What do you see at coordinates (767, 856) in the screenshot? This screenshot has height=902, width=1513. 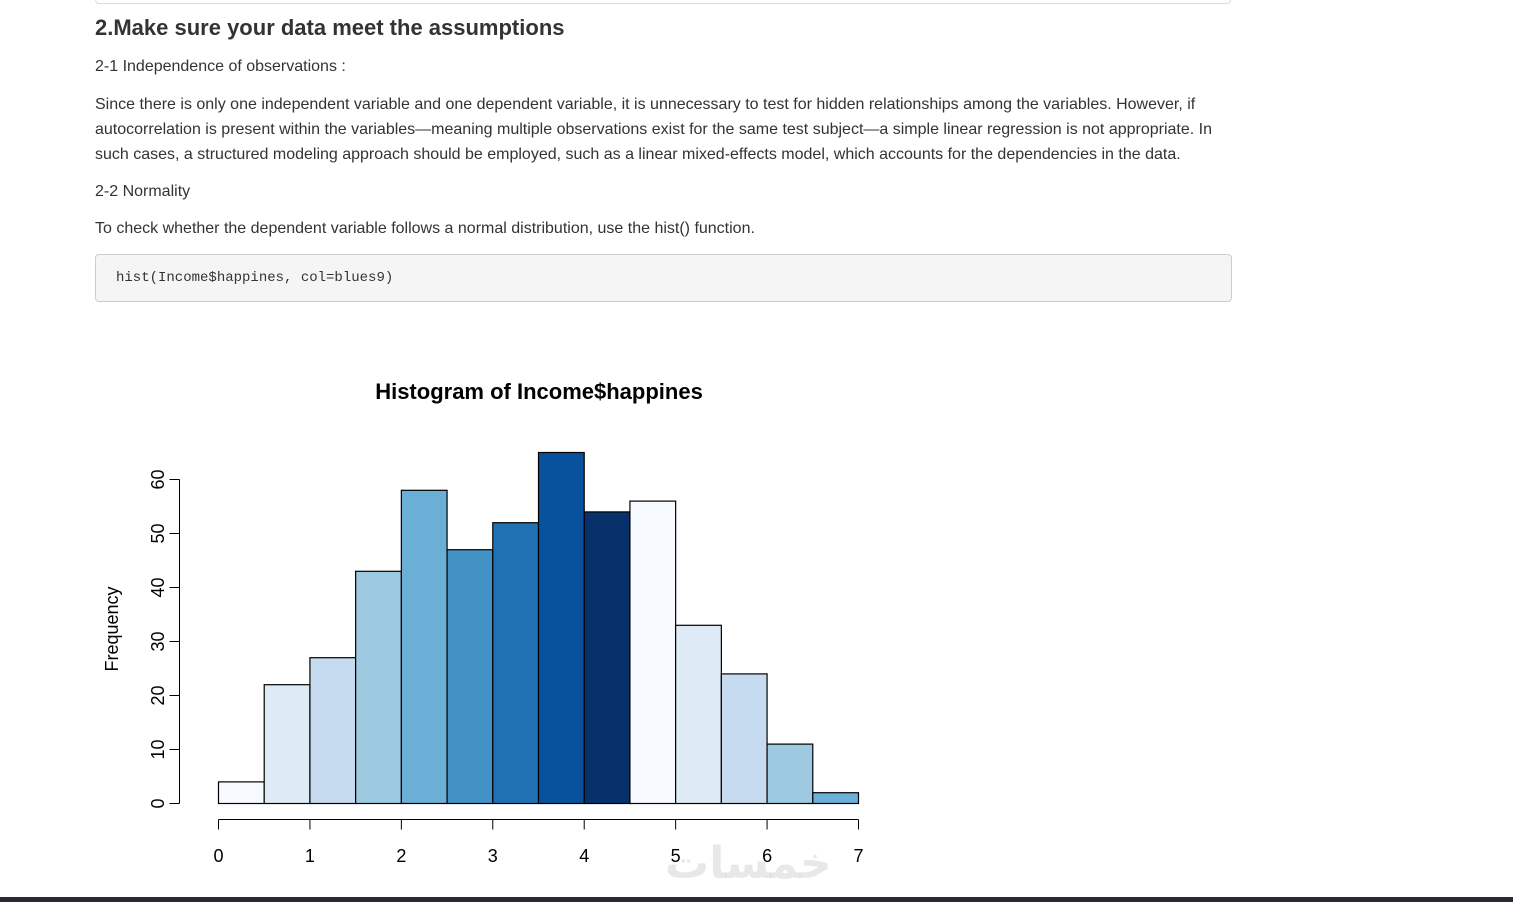 I see `x-tick-label: 6` at bounding box center [767, 856].